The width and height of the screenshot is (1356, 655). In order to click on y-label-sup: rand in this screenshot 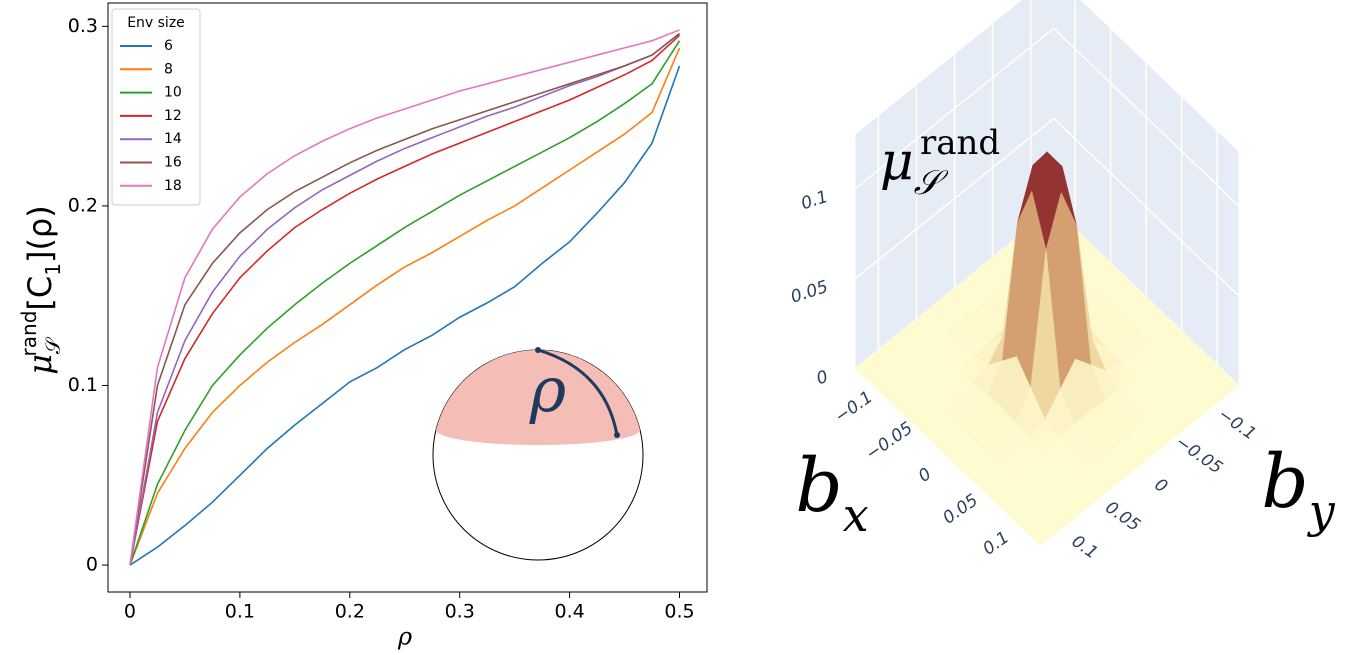, I will do `click(29, 334)`.